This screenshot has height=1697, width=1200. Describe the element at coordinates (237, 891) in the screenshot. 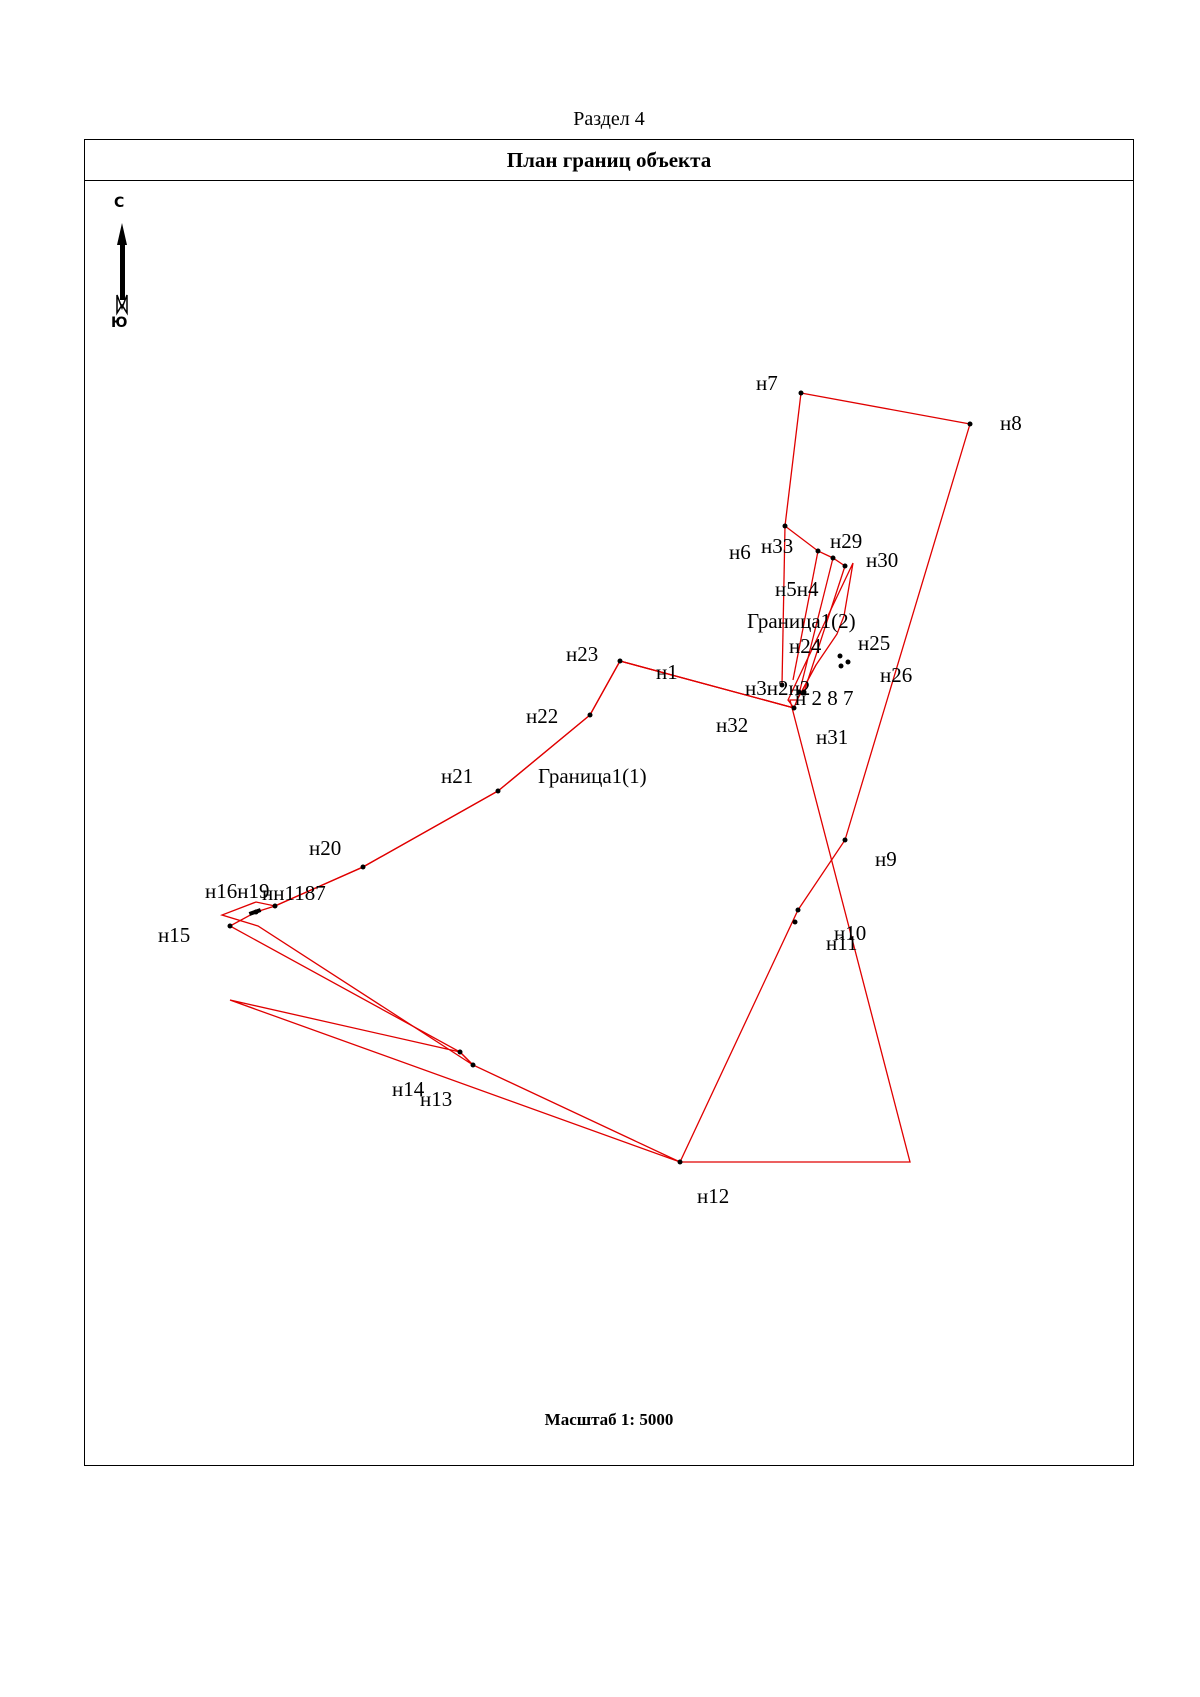

I see `label-n16n19: н16н19` at that location.